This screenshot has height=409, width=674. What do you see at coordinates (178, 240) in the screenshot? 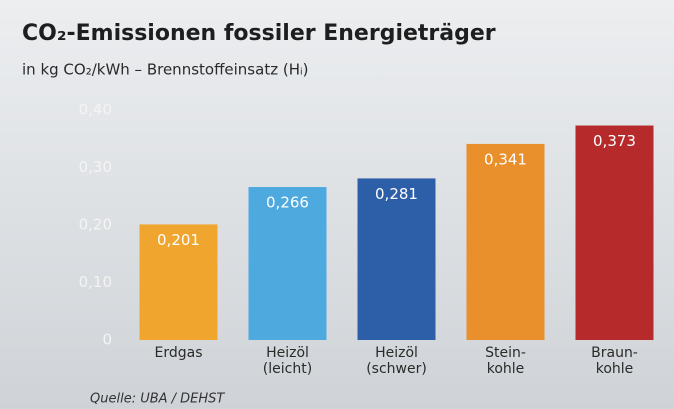
I see `value-label: 0,201` at bounding box center [178, 240].